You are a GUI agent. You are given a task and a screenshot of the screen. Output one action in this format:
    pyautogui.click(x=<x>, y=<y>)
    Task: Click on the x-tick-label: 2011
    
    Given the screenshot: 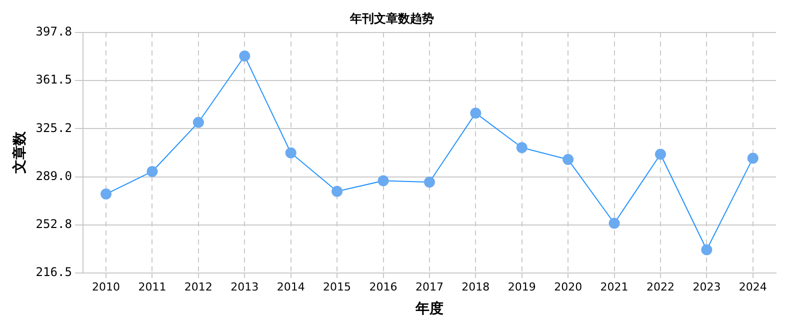 What is the action you would take?
    pyautogui.click(x=152, y=287)
    